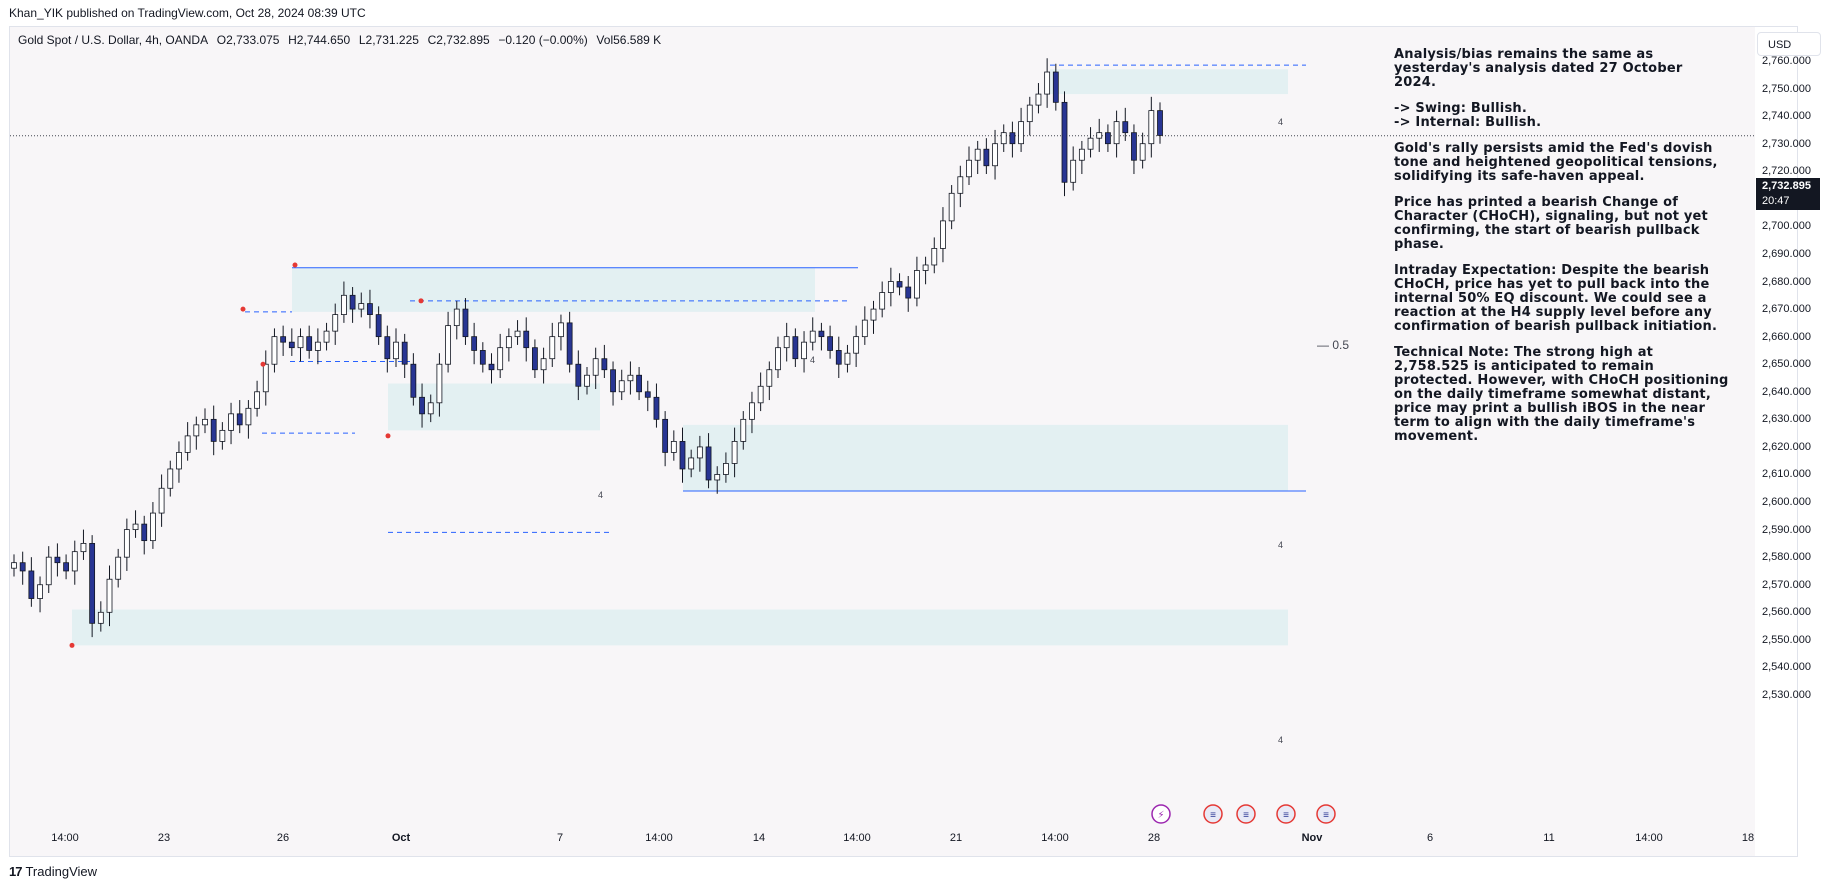 Image resolution: width=1835 pixels, height=891 pixels. Describe the element at coordinates (1786, 612) in the screenshot. I see `price-tick-label: 2,560.000` at that location.